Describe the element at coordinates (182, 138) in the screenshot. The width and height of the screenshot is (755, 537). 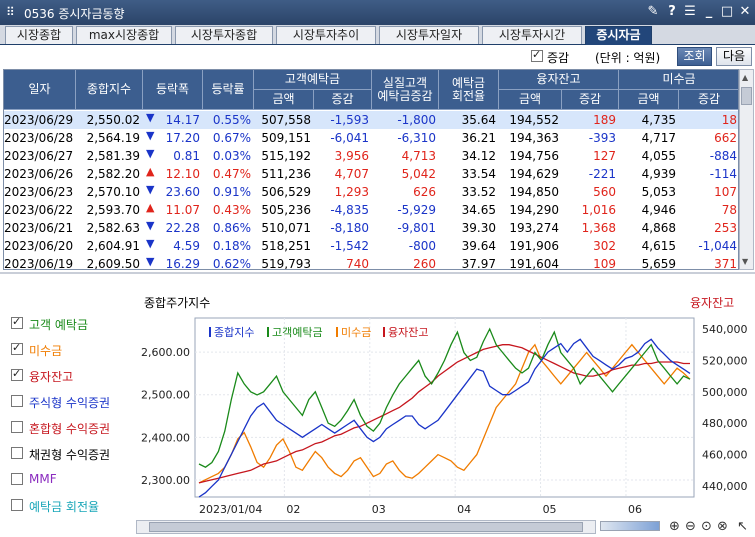
I see `cell-change: 17.20` at that location.